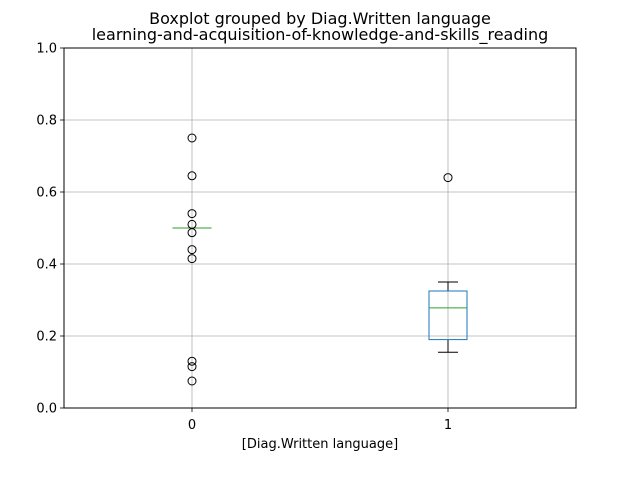 Image resolution: width=640 pixels, height=480 pixels. I want to click on x-axis-label: [Diag.Written language], so click(320, 444).